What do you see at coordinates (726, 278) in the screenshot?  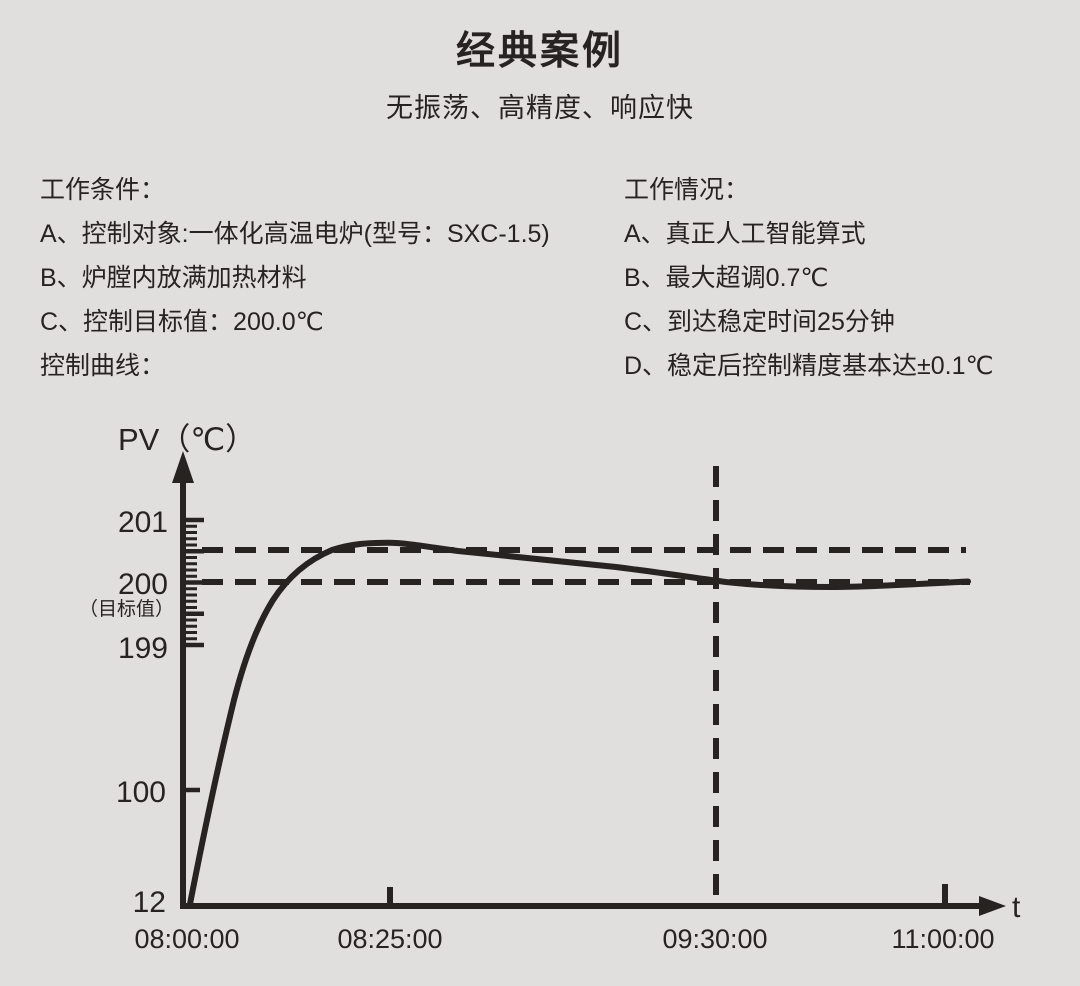 I see `result-item-b: B、最大超调0.7℃` at bounding box center [726, 278].